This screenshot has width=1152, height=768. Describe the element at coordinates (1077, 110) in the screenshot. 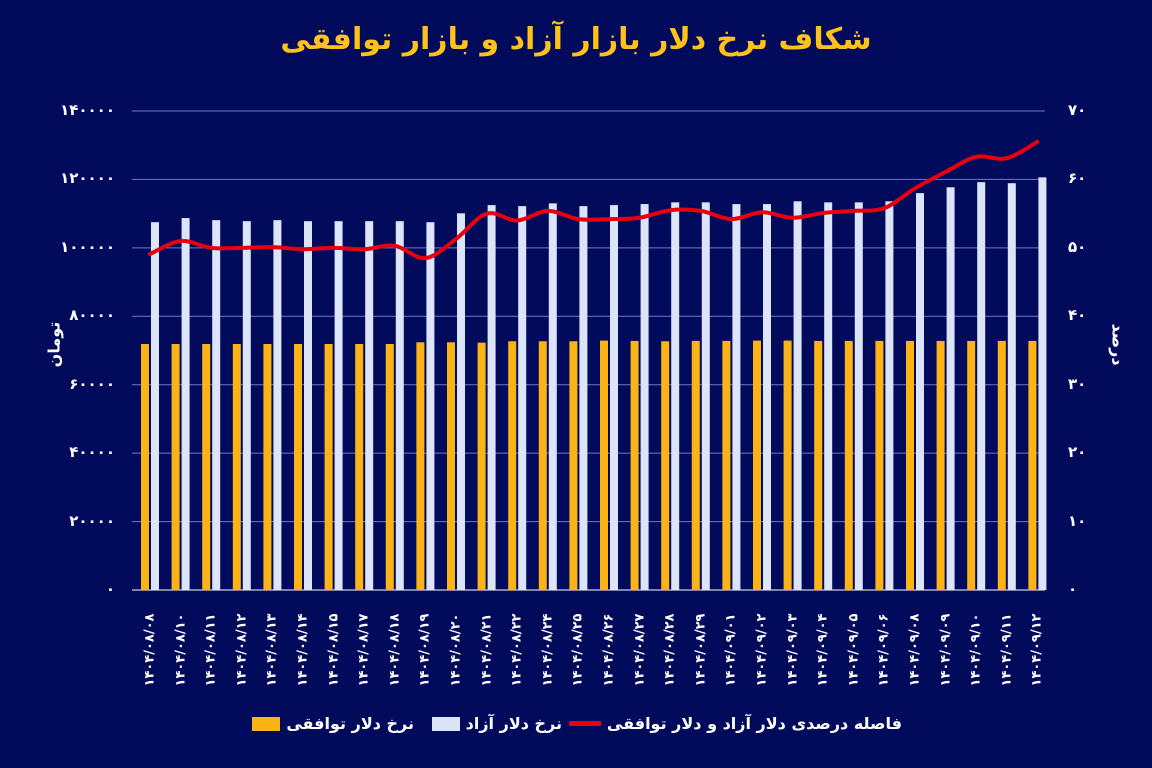

I see `right-tick-label: ۷۰` at that location.